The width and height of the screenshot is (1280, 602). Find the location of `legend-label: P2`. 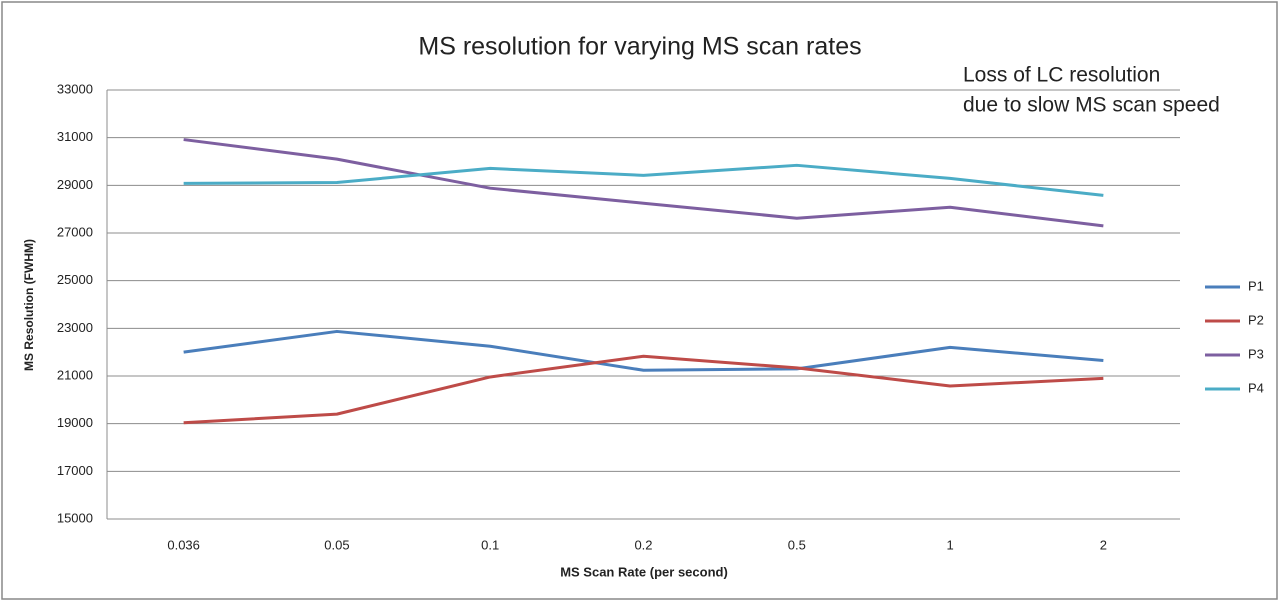

legend-label: P2 is located at coordinates (1256, 319).